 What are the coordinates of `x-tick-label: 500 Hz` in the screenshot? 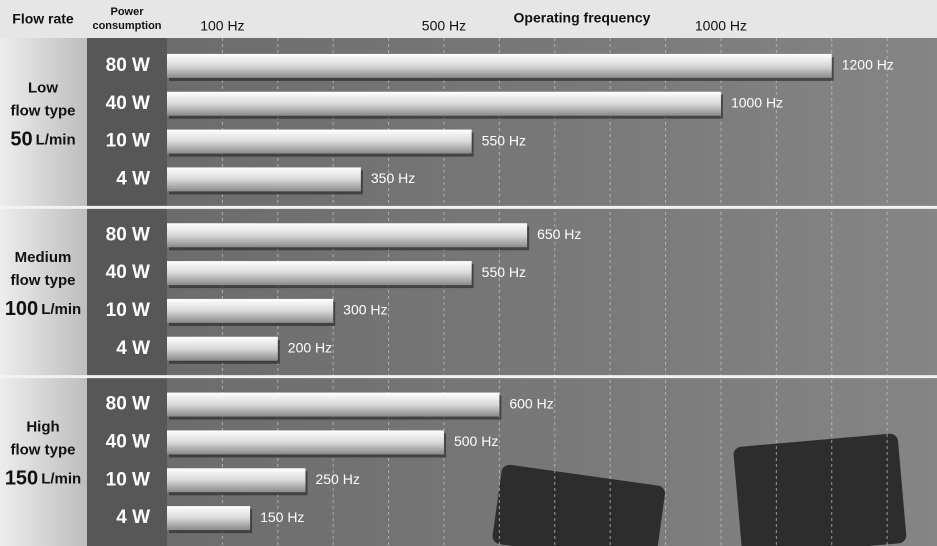 It's located at (444, 26).